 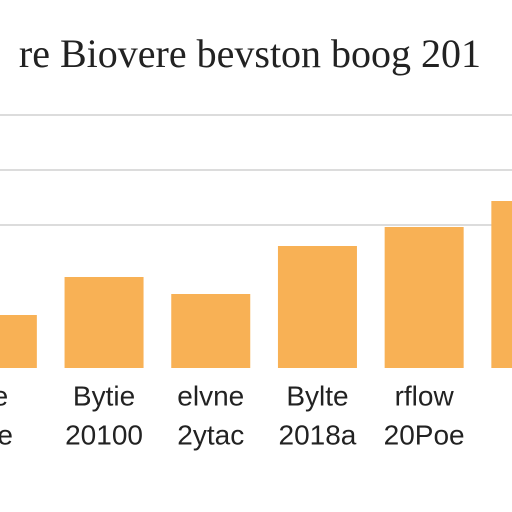 What do you see at coordinates (425, 395) in the screenshot?
I see `x-tick-label: rflow` at bounding box center [425, 395].